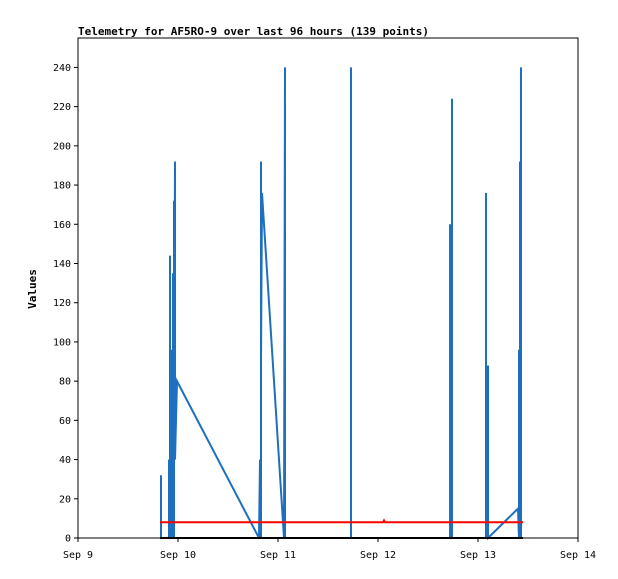 The image size is (618, 579). I want to click on x-tick-label: Sep 13, so click(478, 555).